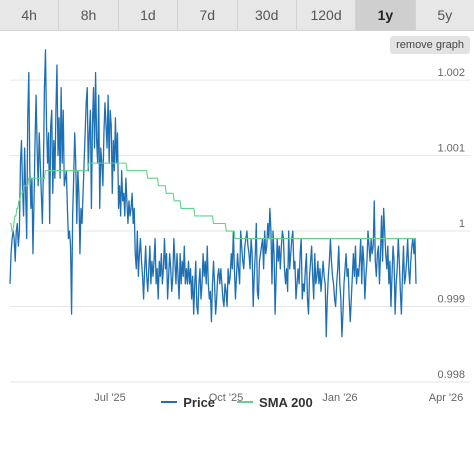 The height and width of the screenshot is (455, 474). Describe the element at coordinates (339, 398) in the screenshot. I see `x-tick-label: Jan '26` at that location.